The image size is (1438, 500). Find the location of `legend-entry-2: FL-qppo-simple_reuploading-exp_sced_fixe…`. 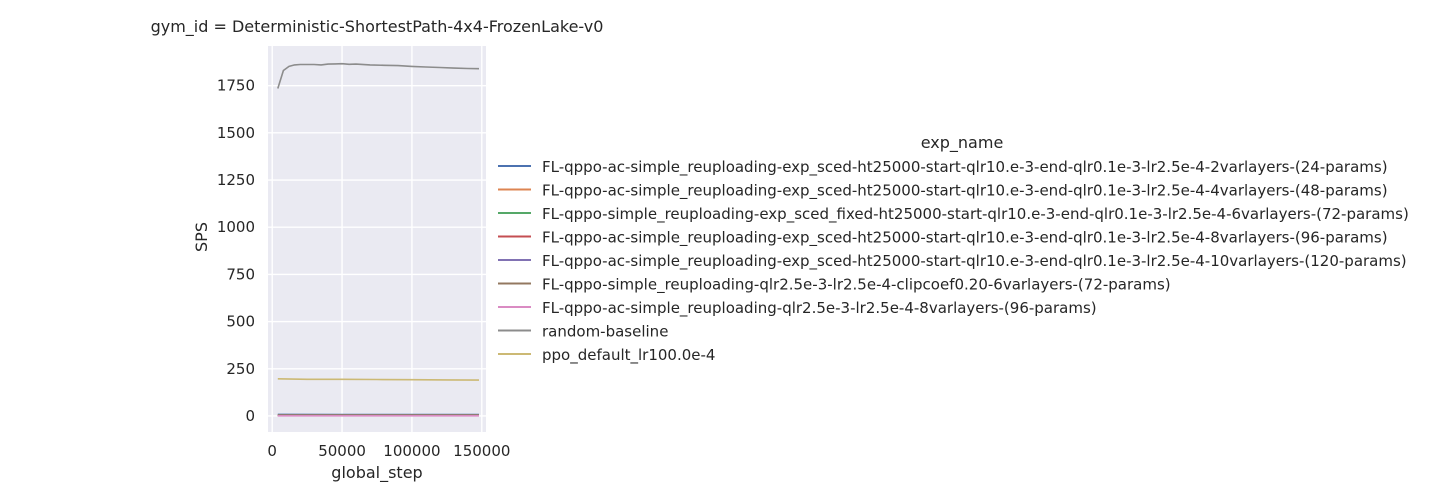

legend-entry-2: FL-qppo-simple_reuploading-exp_sced_fixe… is located at coordinates (975, 214).